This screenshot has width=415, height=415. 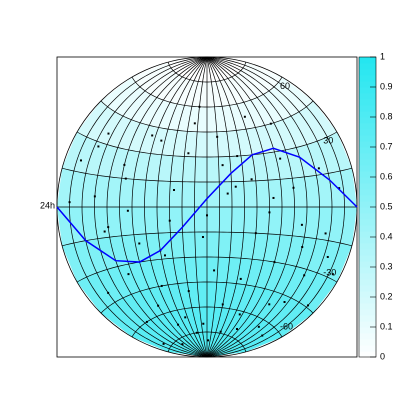 What do you see at coordinates (386, 266) in the screenshot?
I see `colorbar-tick-label: 0.3` at bounding box center [386, 266].